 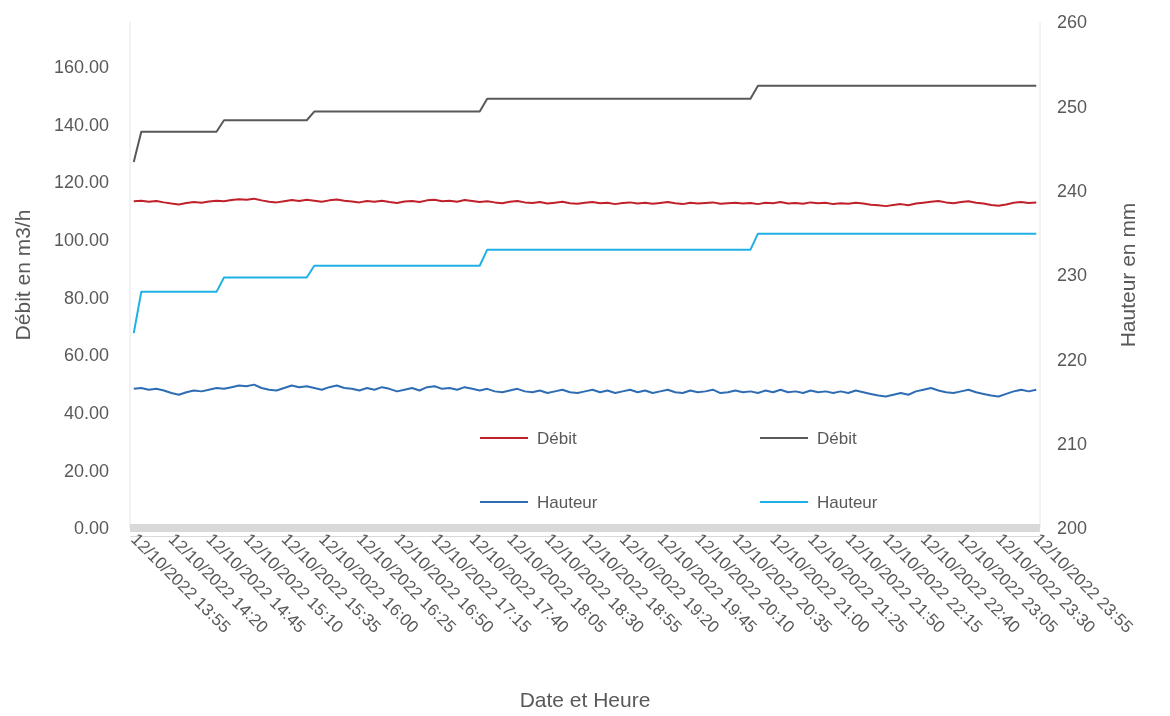 What do you see at coordinates (1072, 528) in the screenshot?
I see `y2-tick-label: 200` at bounding box center [1072, 528].